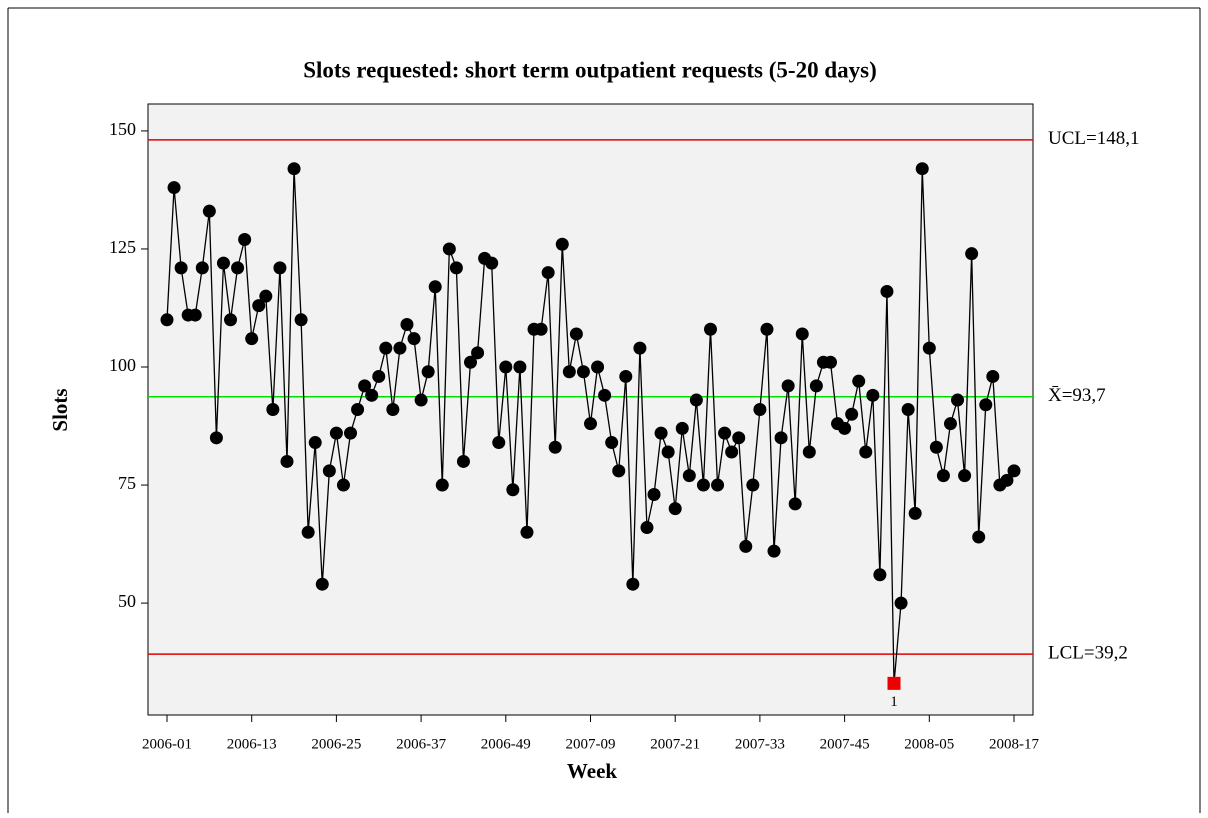  What do you see at coordinates (894, 702) in the screenshot?
I see `flag-label: 1` at bounding box center [894, 702].